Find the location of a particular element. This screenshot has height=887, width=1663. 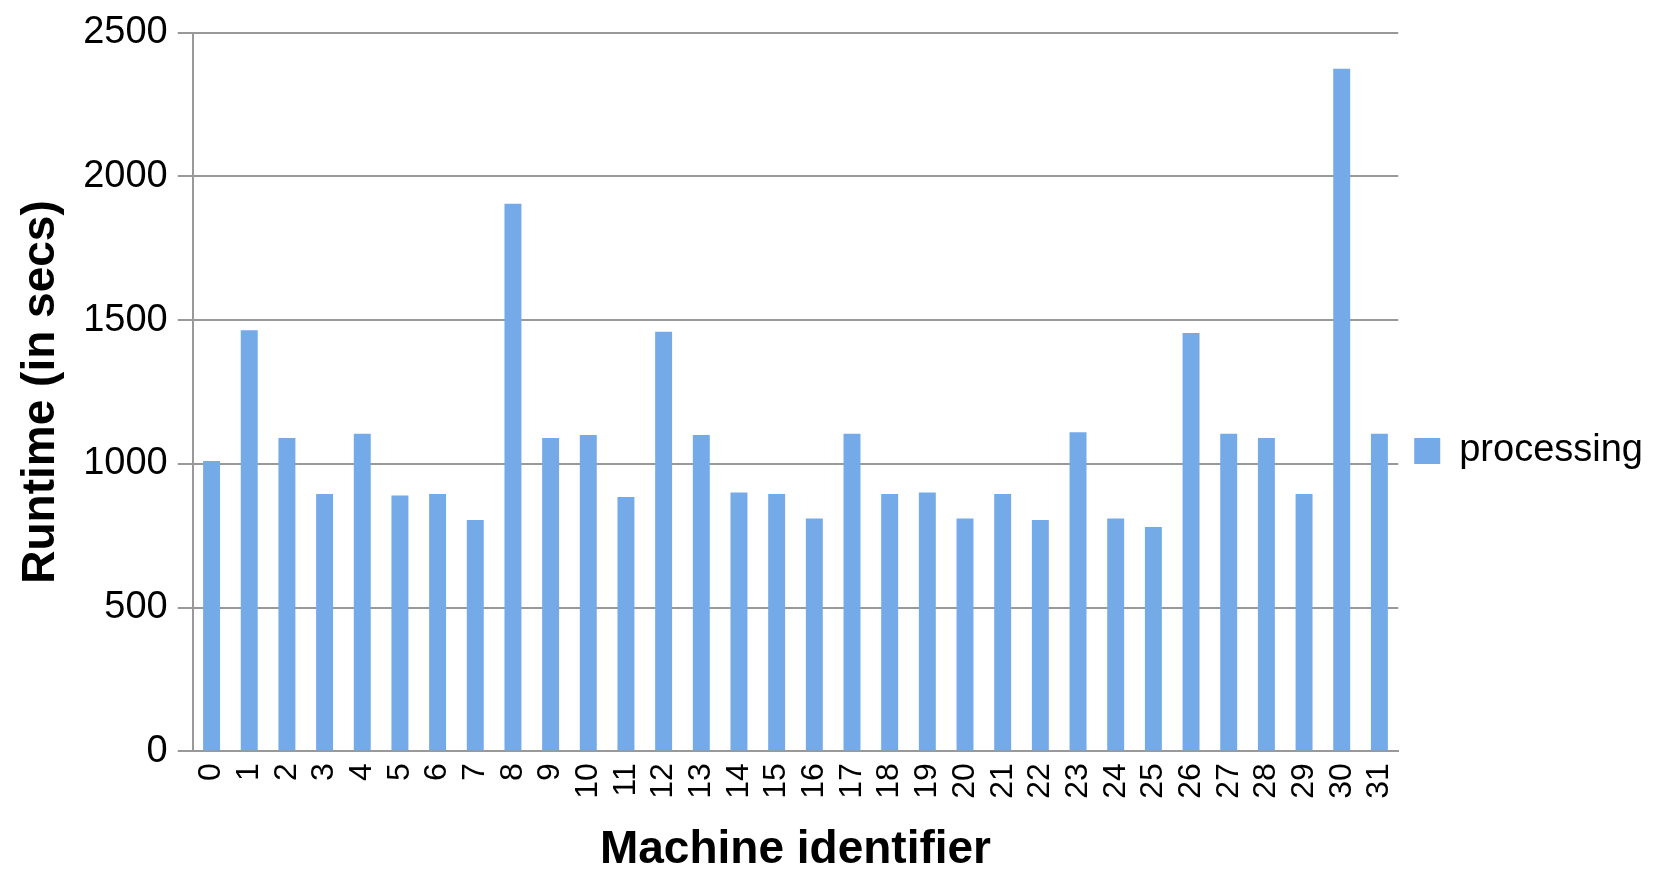

x-tick-label: 2 is located at coordinates (284, 772).